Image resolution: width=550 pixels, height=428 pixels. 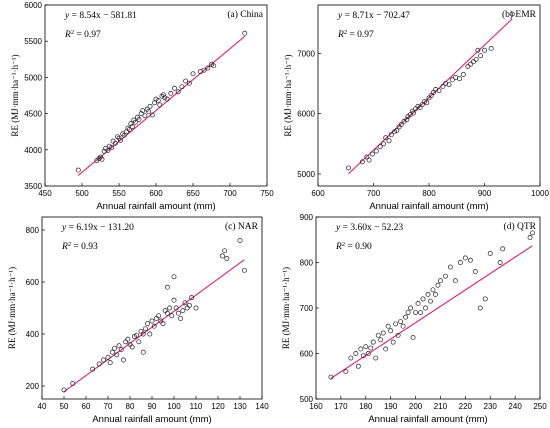 What do you see at coordinates (42, 406) in the screenshot?
I see `x-tick-label: 40` at bounding box center [42, 406].